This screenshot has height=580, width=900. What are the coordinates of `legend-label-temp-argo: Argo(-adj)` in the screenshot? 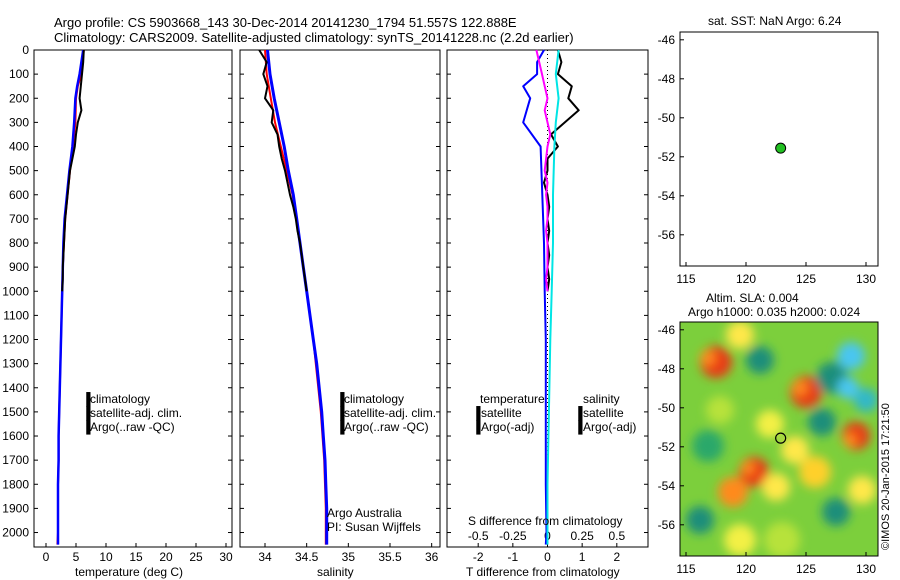 It's located at (507, 427).